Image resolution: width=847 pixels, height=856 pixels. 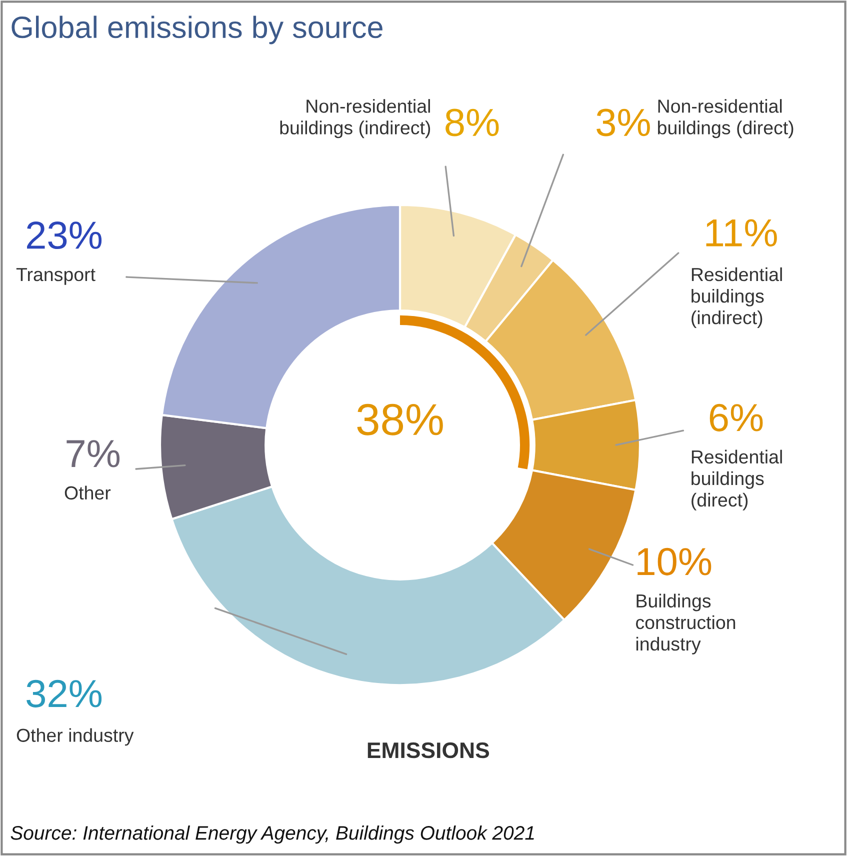 I want to click on slice-label: Residential buildings (indirect), so click(x=737, y=297).